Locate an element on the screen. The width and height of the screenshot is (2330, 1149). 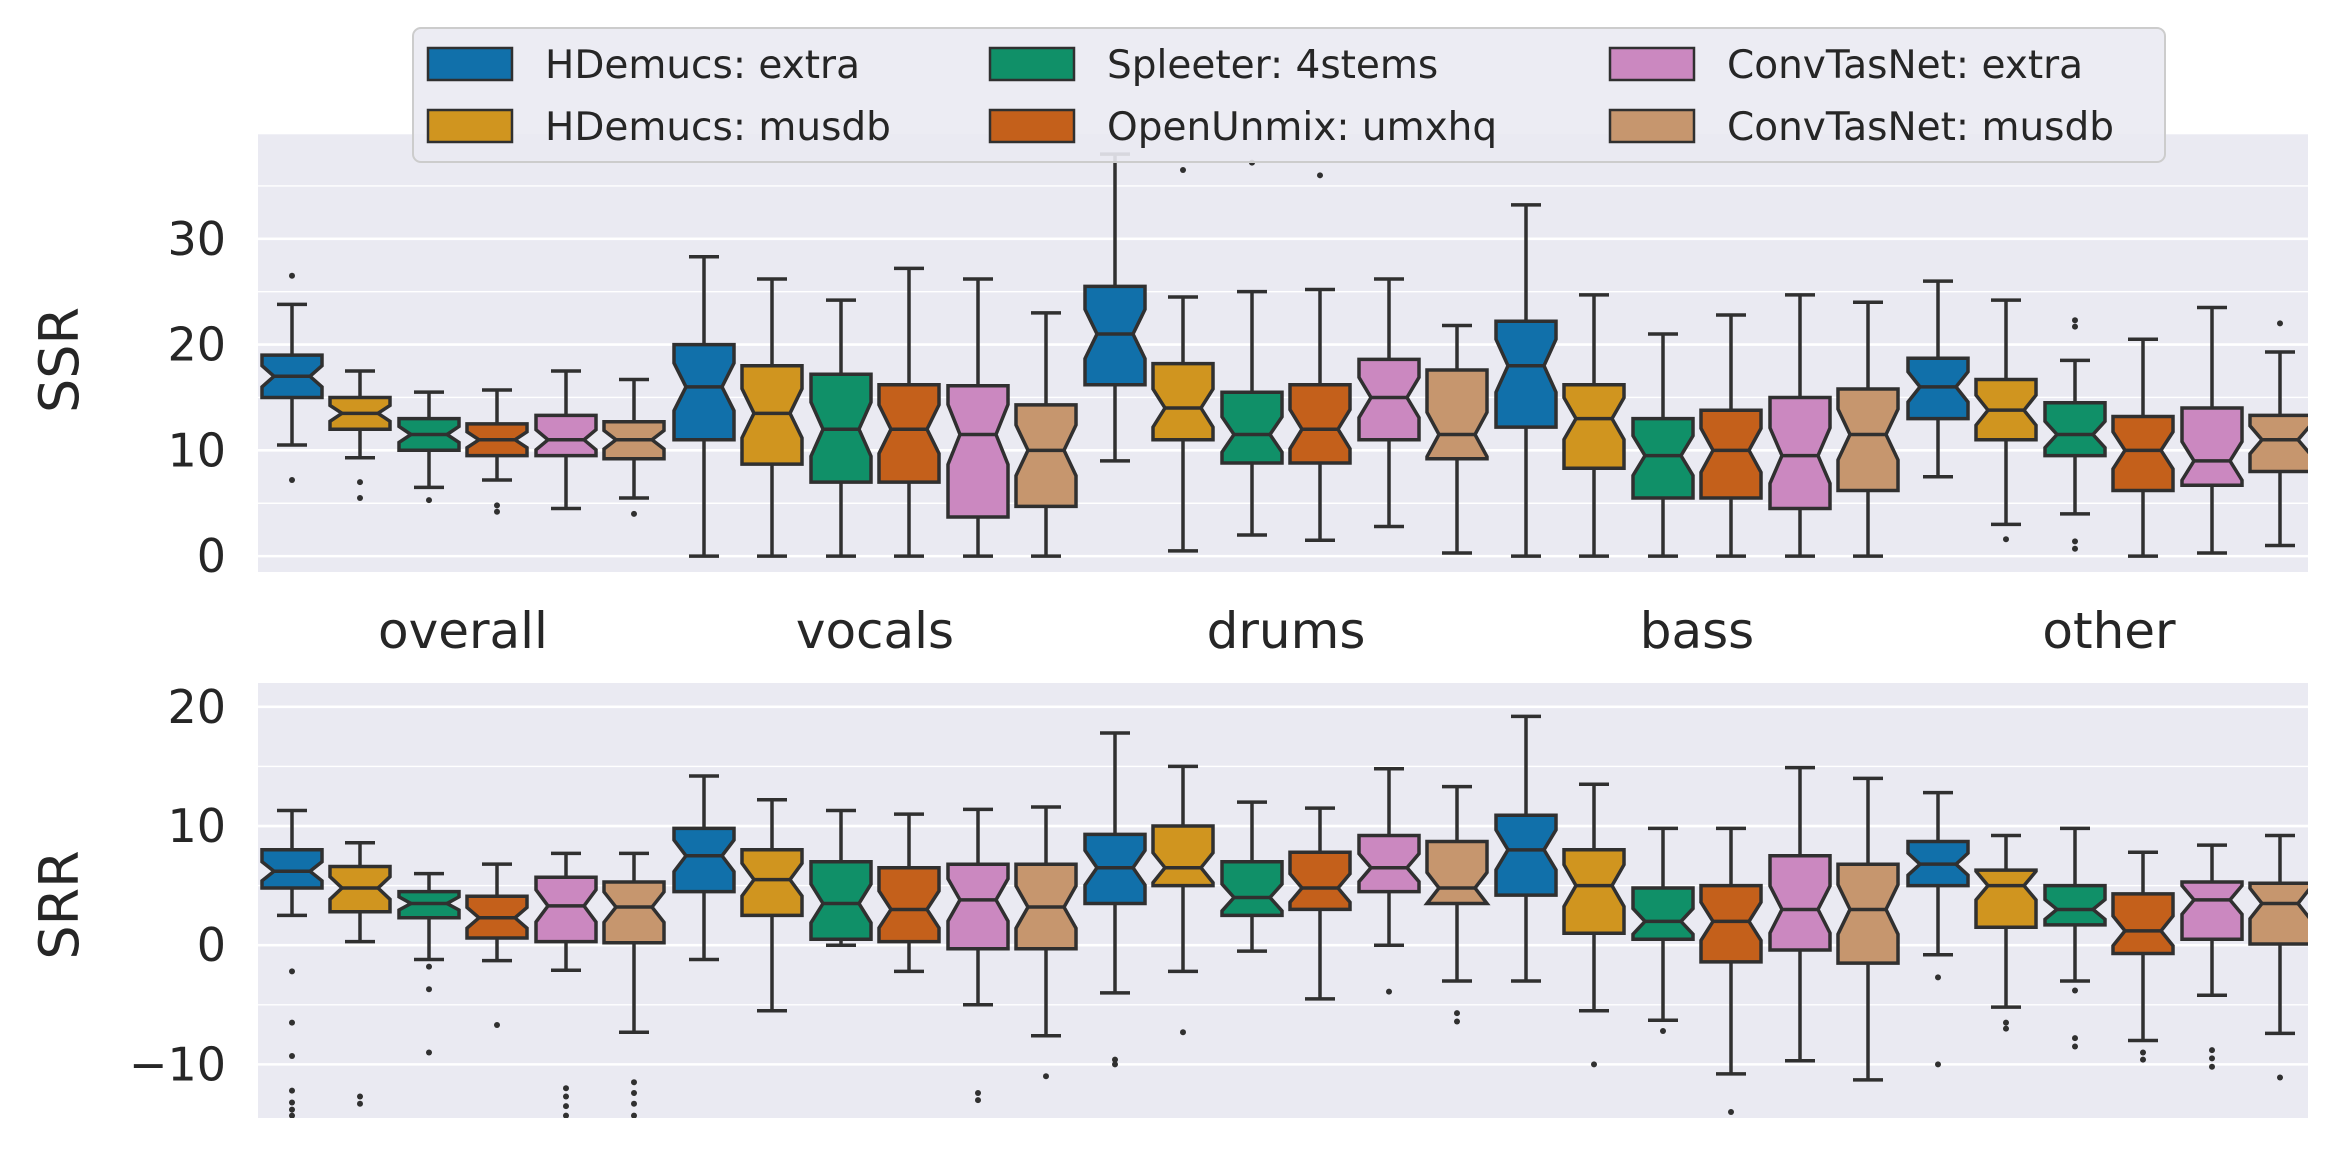
srr-axis-label: SRR is located at coordinates (59, 904).